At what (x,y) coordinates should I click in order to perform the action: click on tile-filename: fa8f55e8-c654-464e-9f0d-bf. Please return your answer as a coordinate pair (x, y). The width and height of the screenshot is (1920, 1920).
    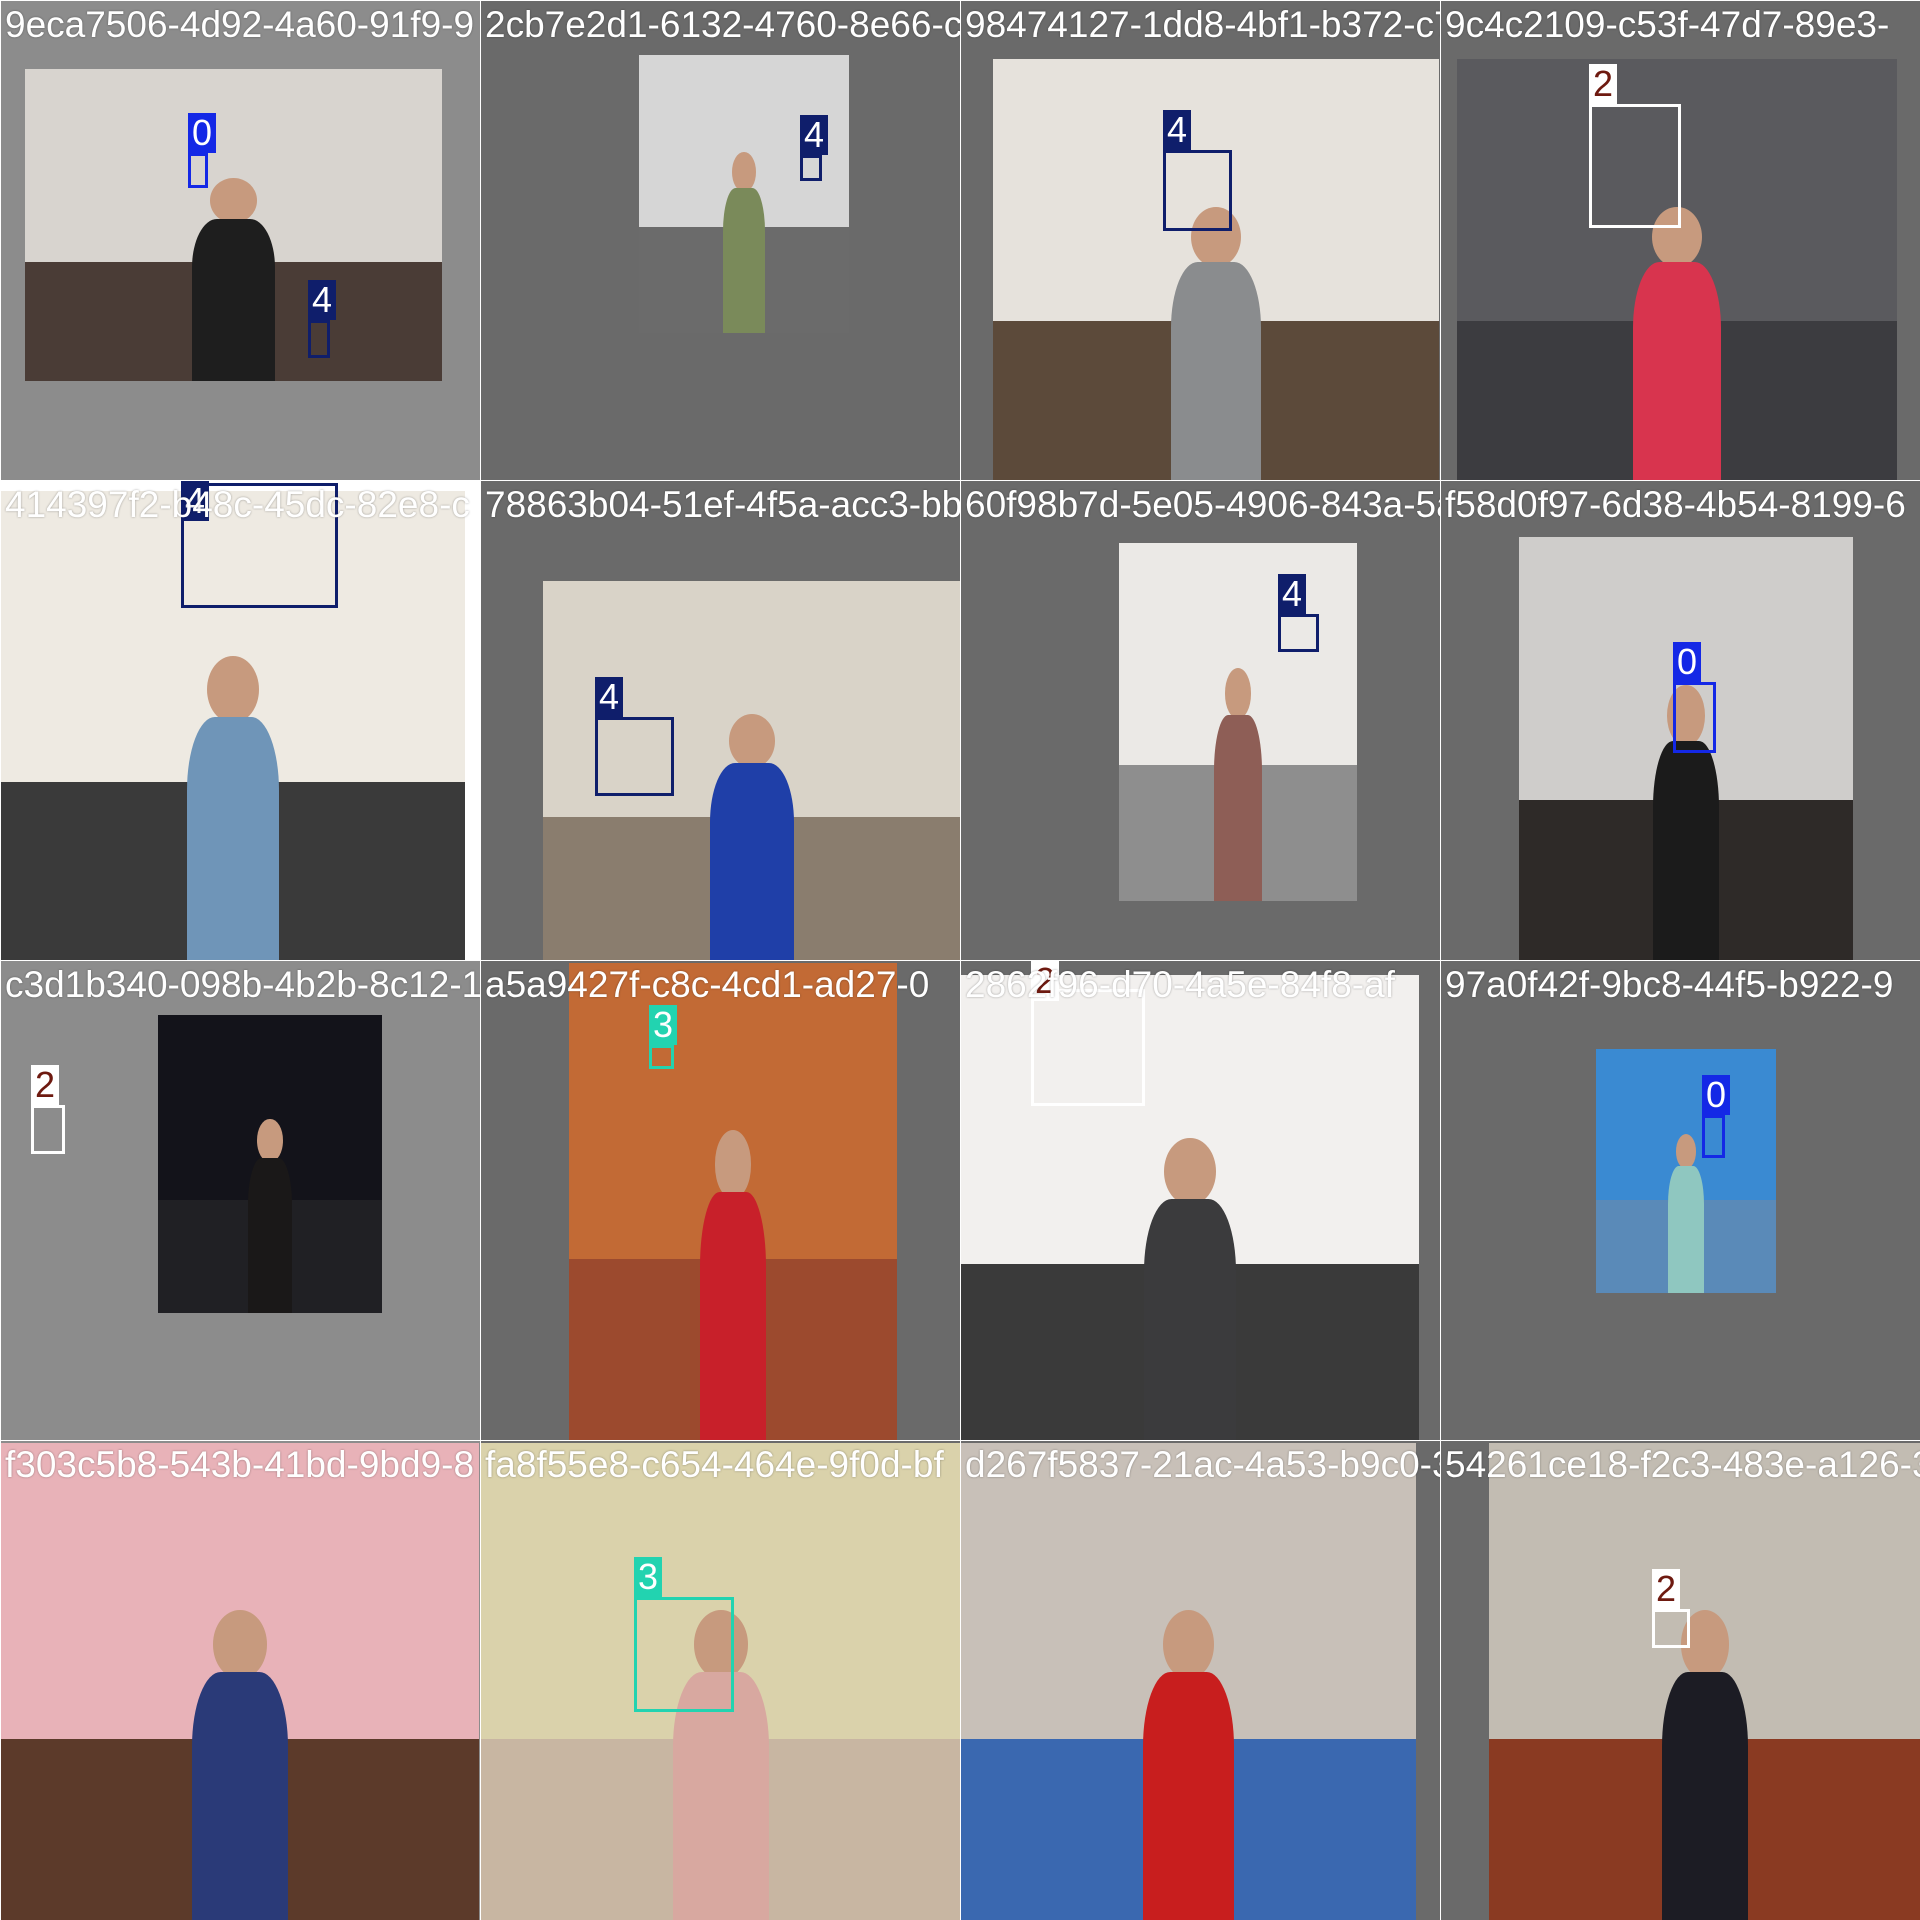
    Looking at the image, I should click on (714, 1464).